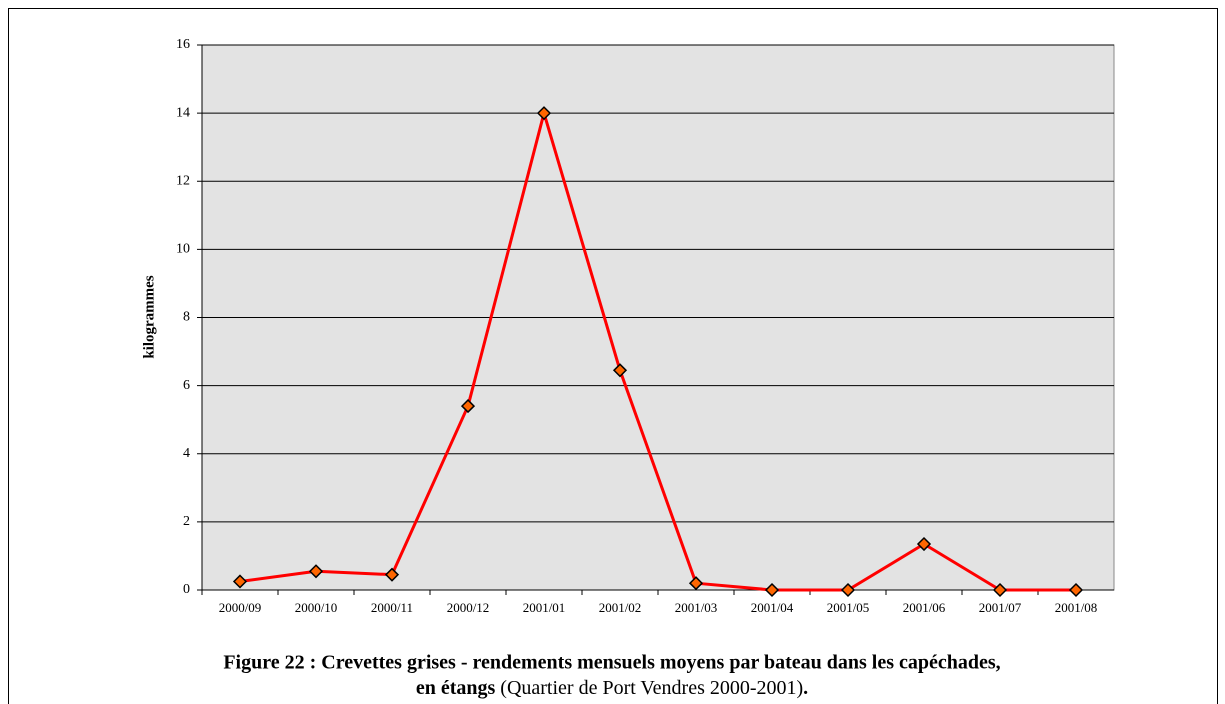 This screenshot has width=1225, height=704. I want to click on y-tick-label: 4, so click(186, 453).